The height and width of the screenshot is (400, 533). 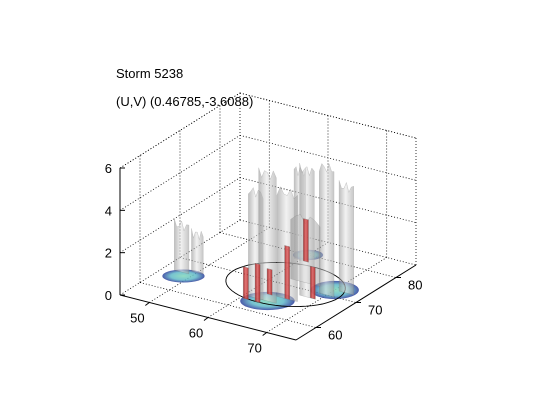 What do you see at coordinates (196, 333) in the screenshot?
I see `x-tick-label: 60` at bounding box center [196, 333].